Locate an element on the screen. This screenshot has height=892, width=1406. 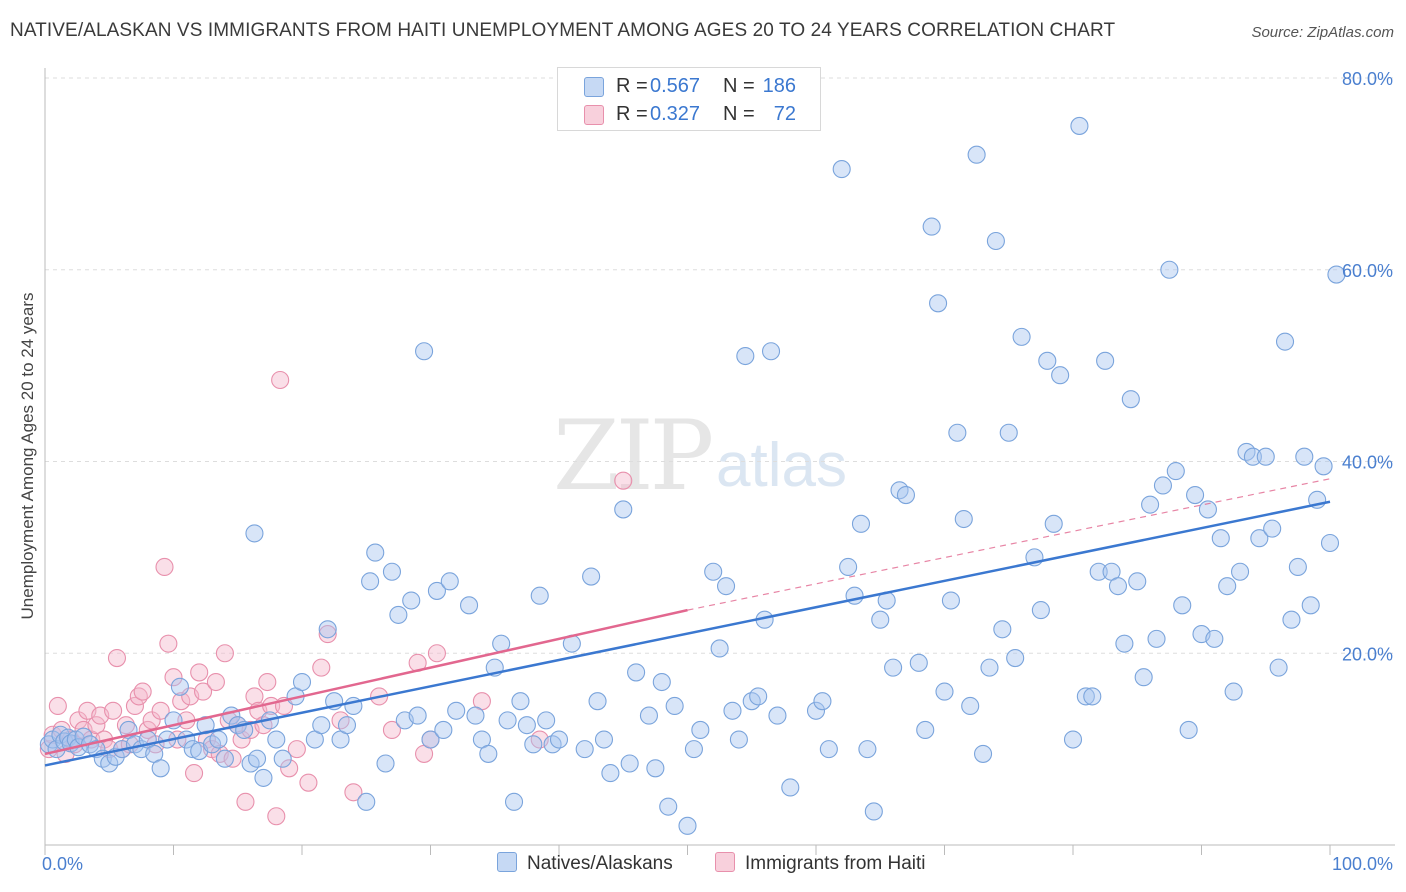
watermark-atlas: atlas is located at coordinates (781, 465).